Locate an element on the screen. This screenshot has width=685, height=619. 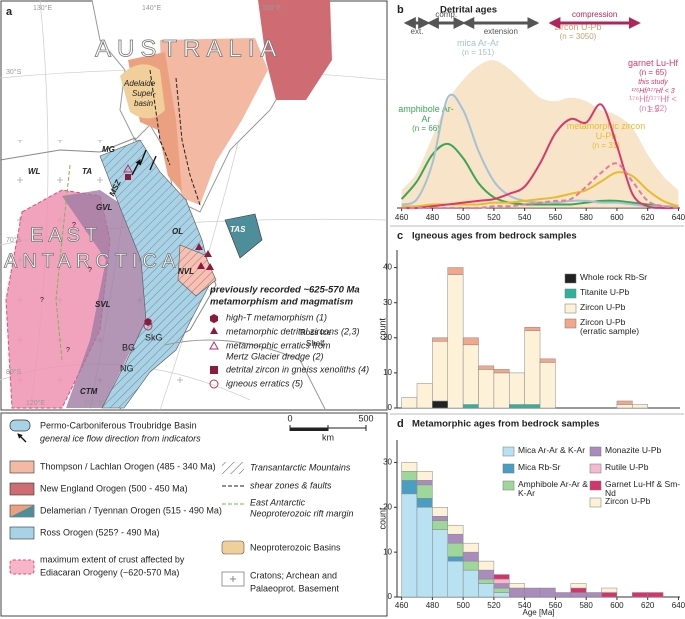
series-count: (n = 31) is located at coordinates (606, 145).